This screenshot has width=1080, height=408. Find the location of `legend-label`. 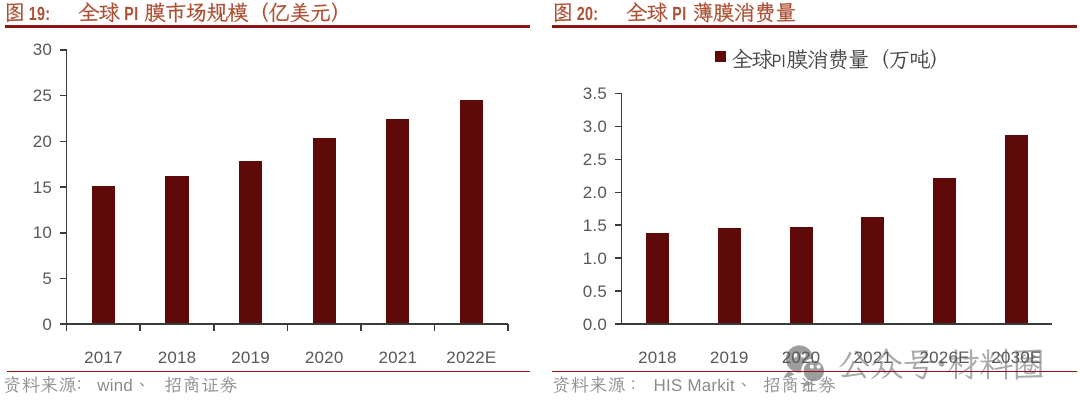

legend-label is located at coordinates (834, 59).